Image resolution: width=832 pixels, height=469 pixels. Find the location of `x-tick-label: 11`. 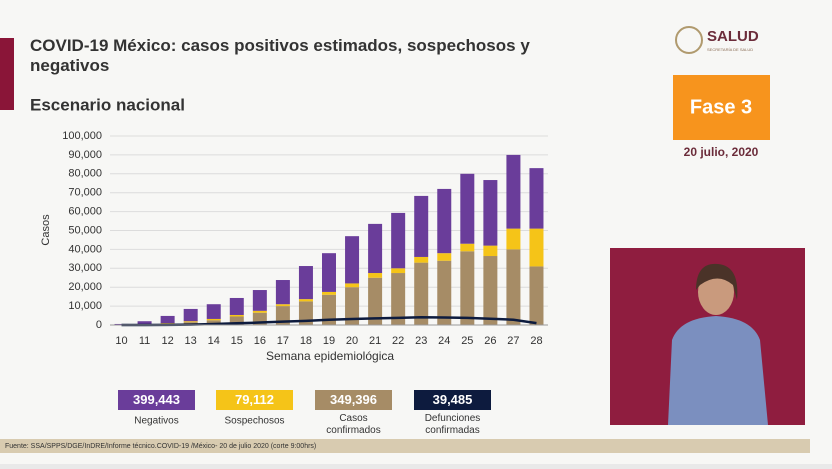

x-tick-label: 11 is located at coordinates (144, 341).